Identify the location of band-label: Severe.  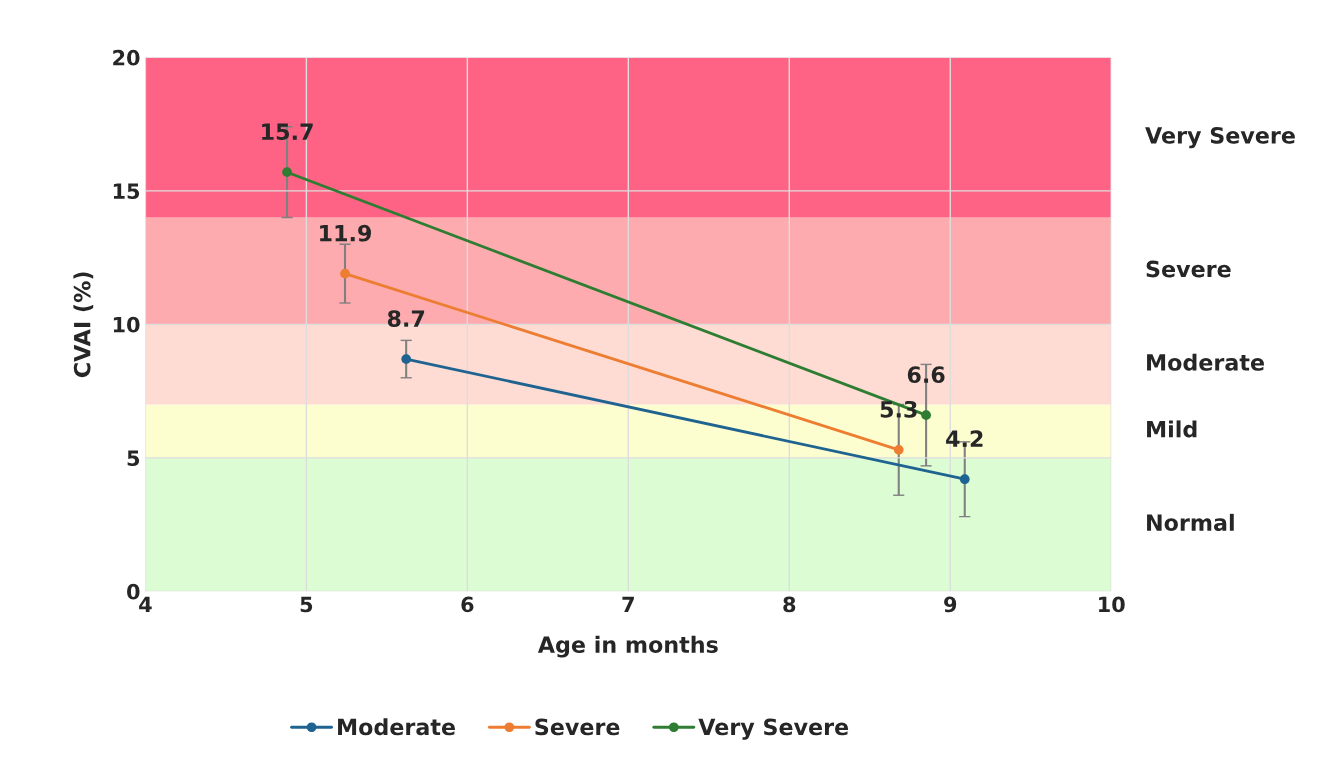
(1188, 269).